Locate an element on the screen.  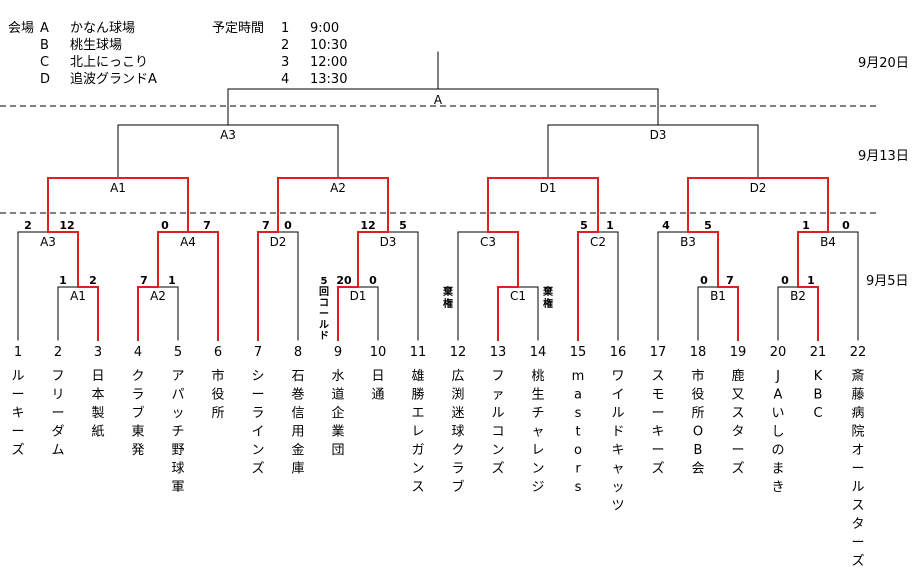
team-name: 日本製紙 is located at coordinates (97, 404).